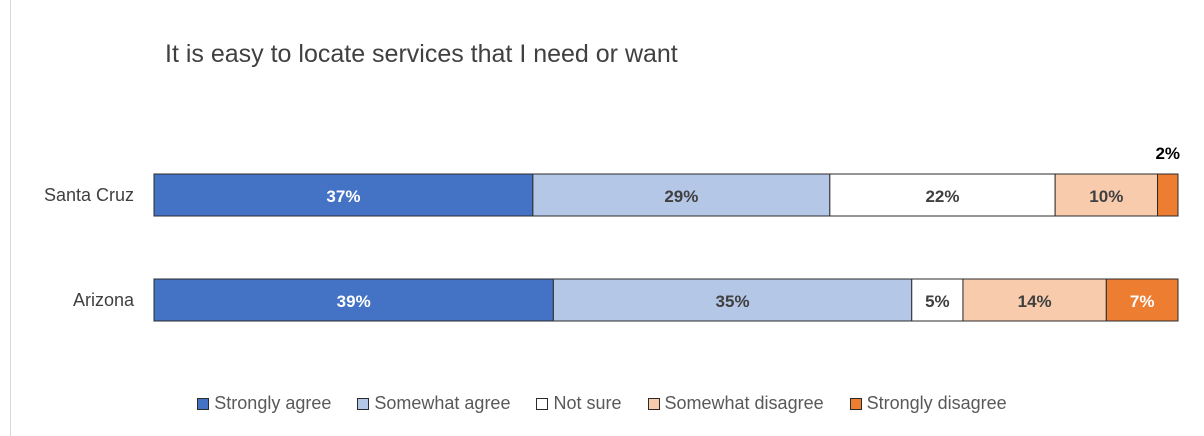 The height and width of the screenshot is (436, 1204). I want to click on data-label-arizona-somewhat-agree: 35%, so click(733, 301).